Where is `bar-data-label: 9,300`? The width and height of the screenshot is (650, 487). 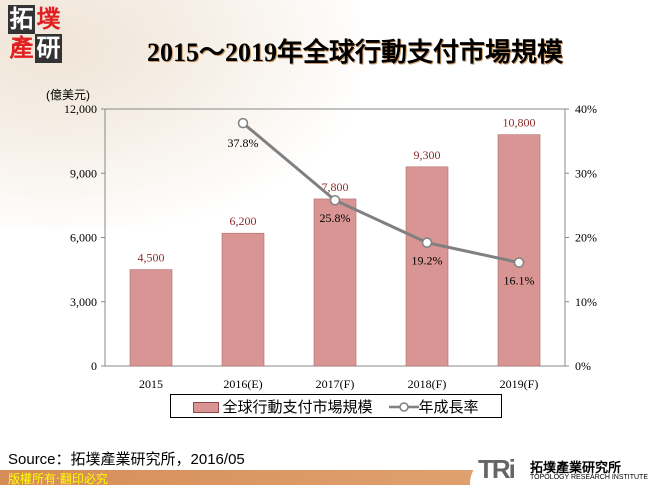 bar-data-label: 9,300 is located at coordinates (427, 155).